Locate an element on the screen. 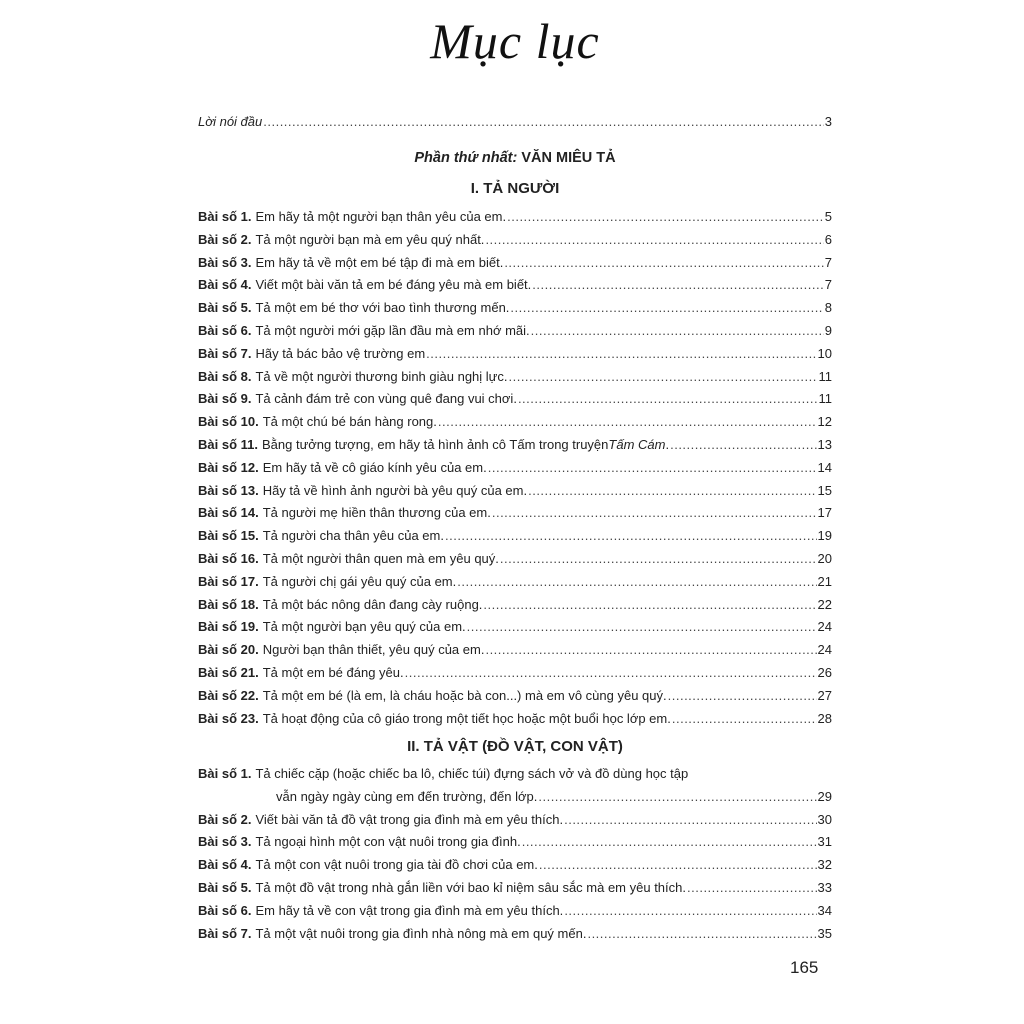 The width and height of the screenshot is (1024, 1024). entry-page: 33 is located at coordinates (824, 887).